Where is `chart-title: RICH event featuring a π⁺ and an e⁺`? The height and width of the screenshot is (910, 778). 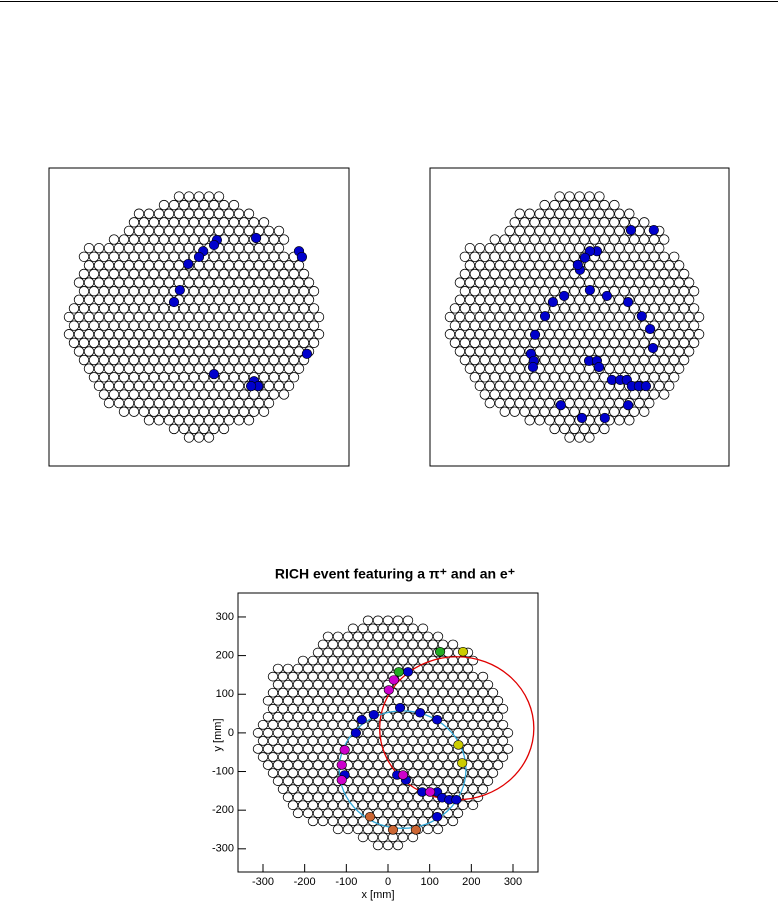 chart-title: RICH event featuring a π⁺ and an e⁺ is located at coordinates (395, 574).